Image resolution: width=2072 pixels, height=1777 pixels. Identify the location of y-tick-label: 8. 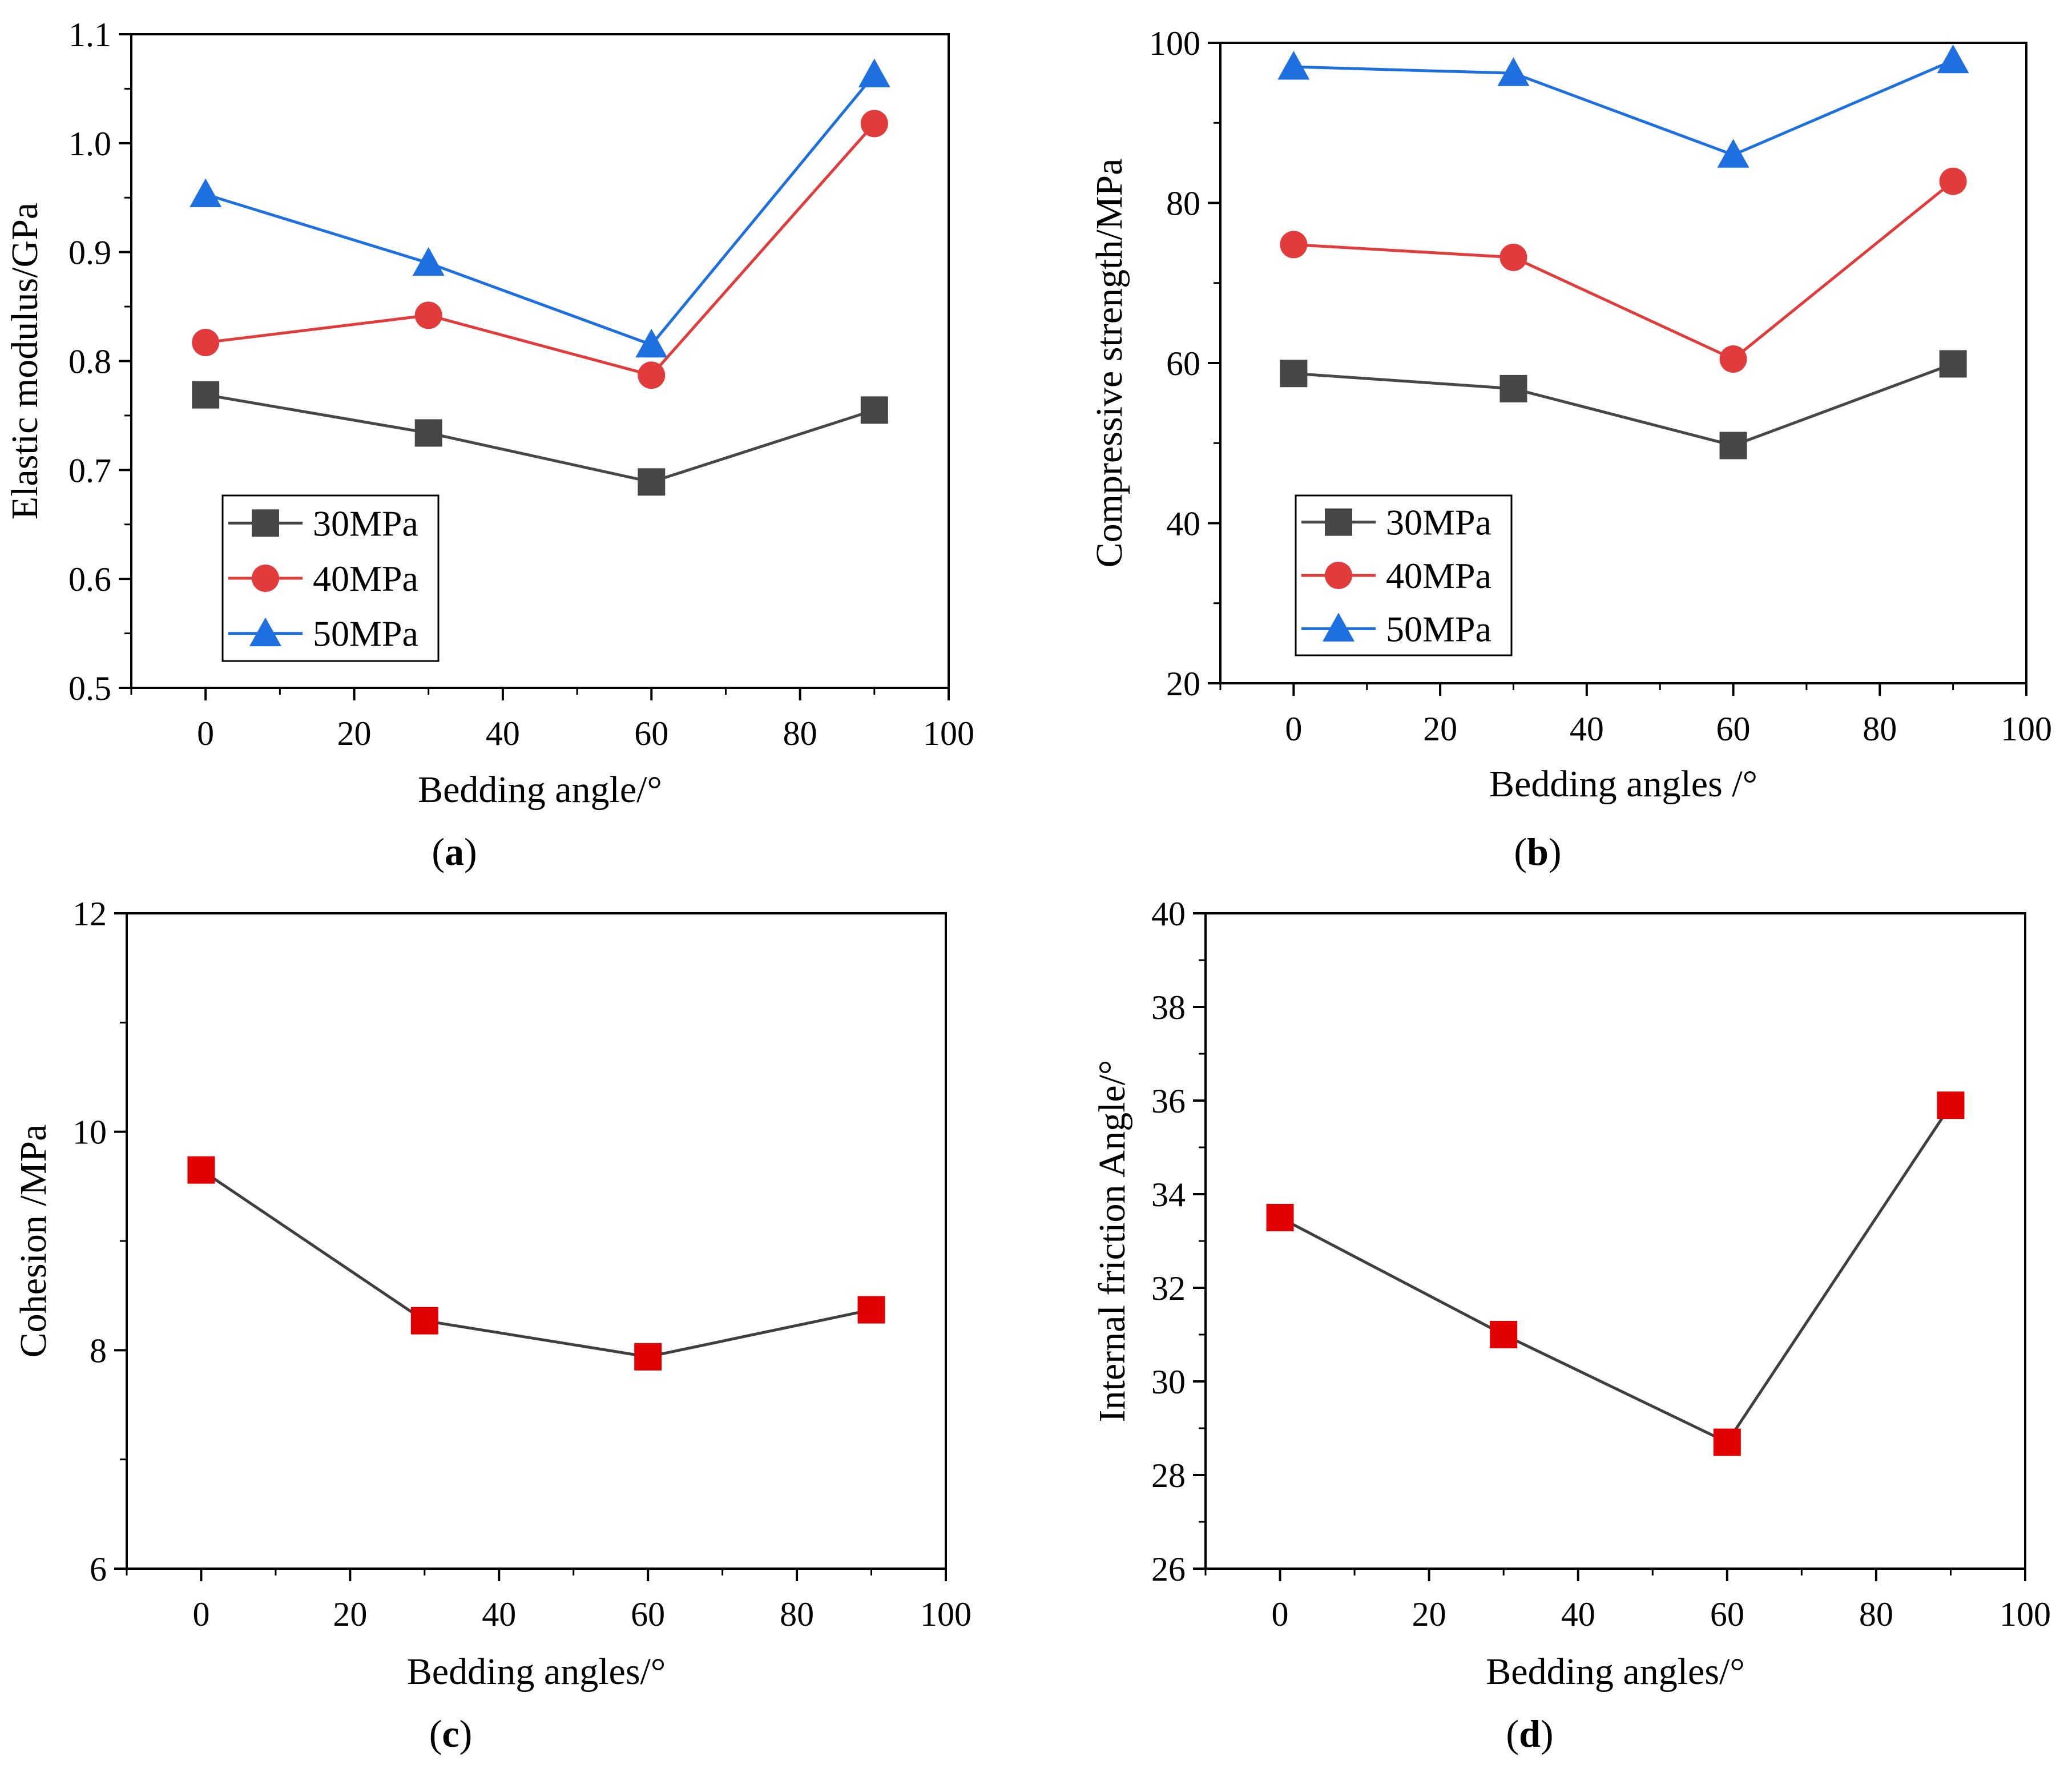
(98, 1350).